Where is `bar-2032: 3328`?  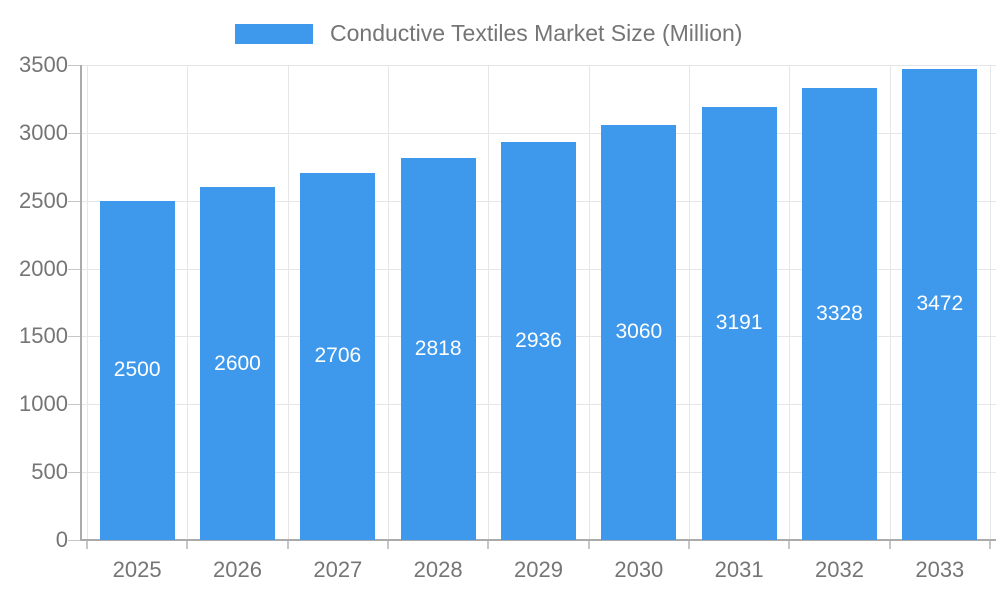 bar-2032: 3328 is located at coordinates (839, 314).